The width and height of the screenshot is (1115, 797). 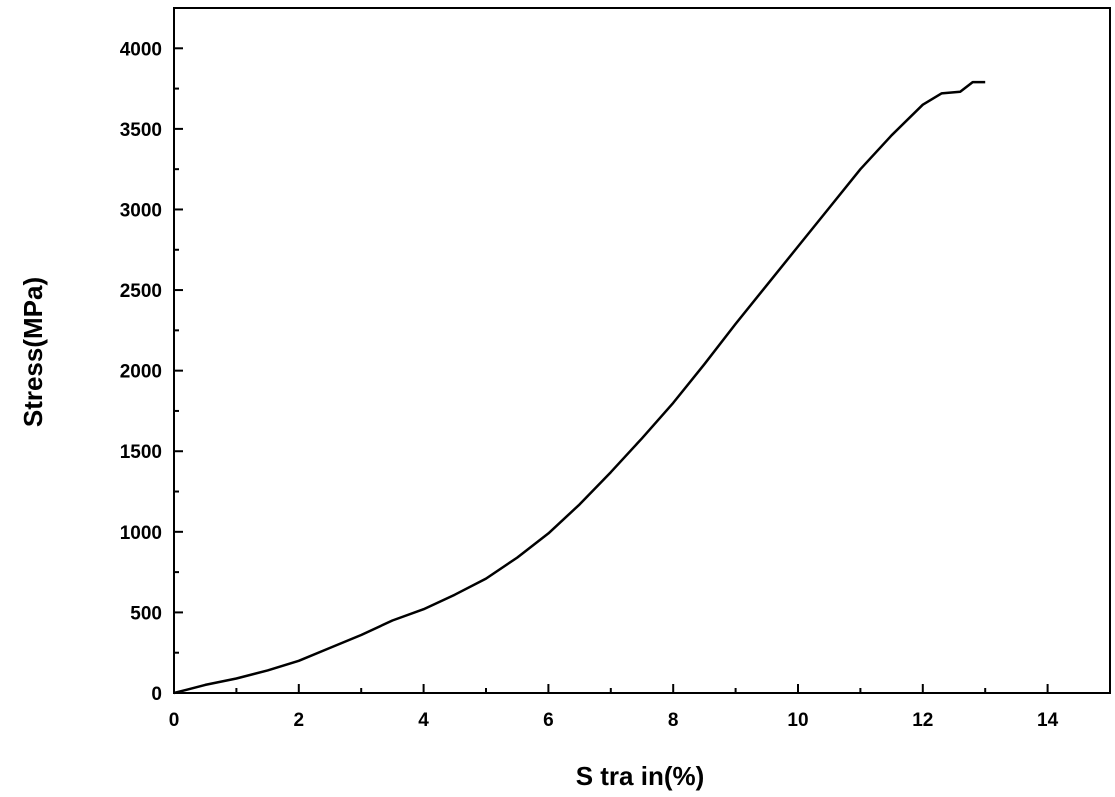 What do you see at coordinates (33, 352) in the screenshot?
I see `y-axis-title: Stress(MPa)` at bounding box center [33, 352].